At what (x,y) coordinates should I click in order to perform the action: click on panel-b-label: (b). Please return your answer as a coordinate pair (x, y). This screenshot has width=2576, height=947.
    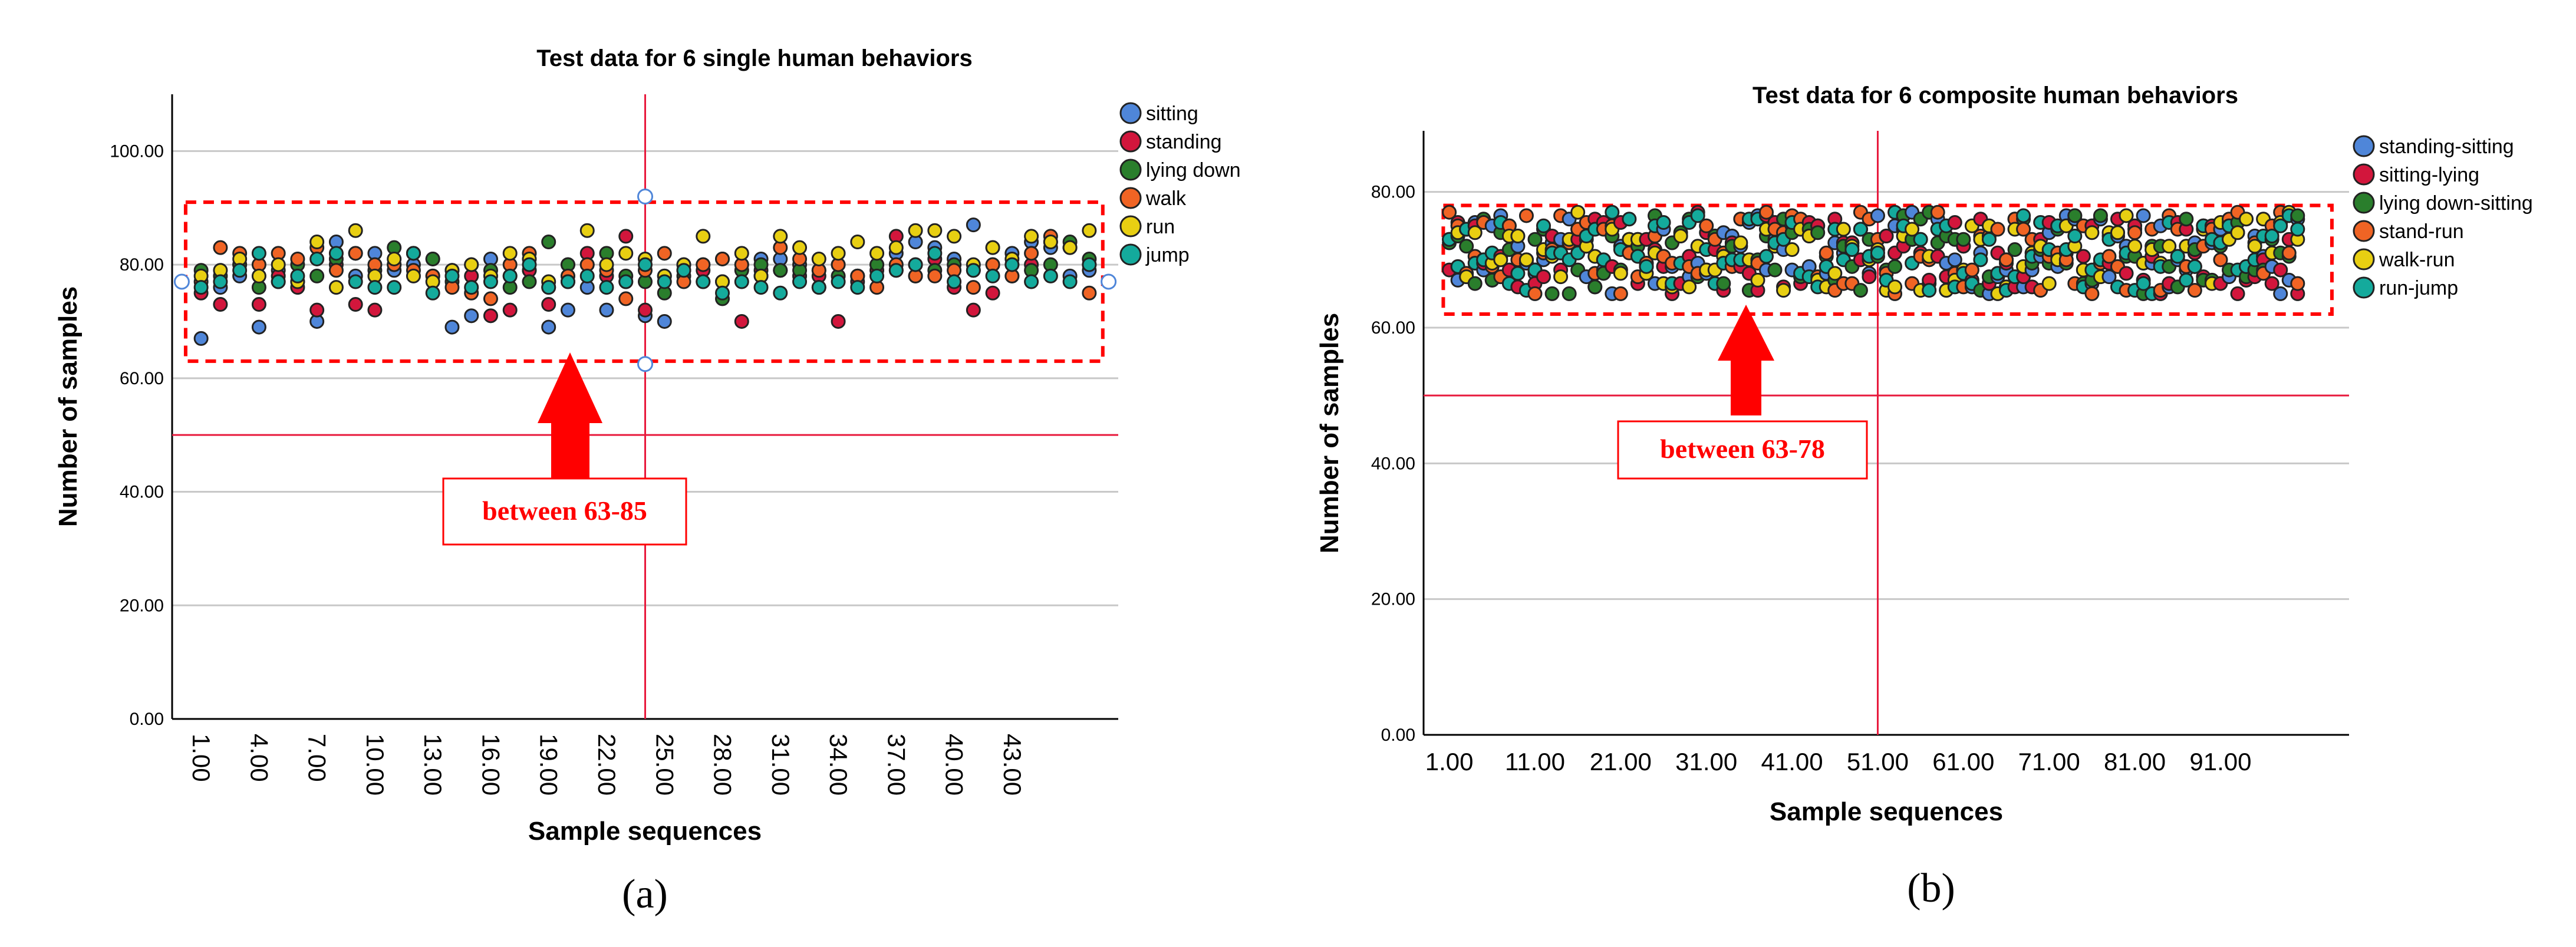
    Looking at the image, I should click on (1931, 888).